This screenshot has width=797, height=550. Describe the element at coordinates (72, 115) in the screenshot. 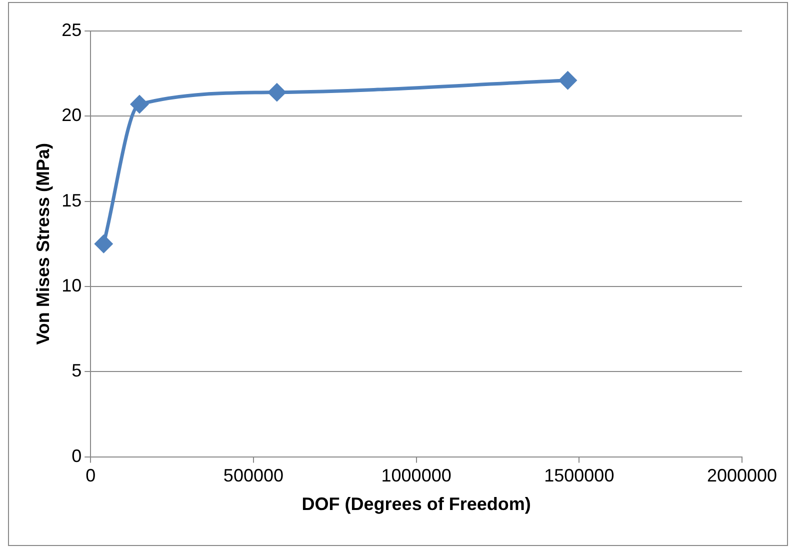

I see `y-tick-label: 20` at that location.